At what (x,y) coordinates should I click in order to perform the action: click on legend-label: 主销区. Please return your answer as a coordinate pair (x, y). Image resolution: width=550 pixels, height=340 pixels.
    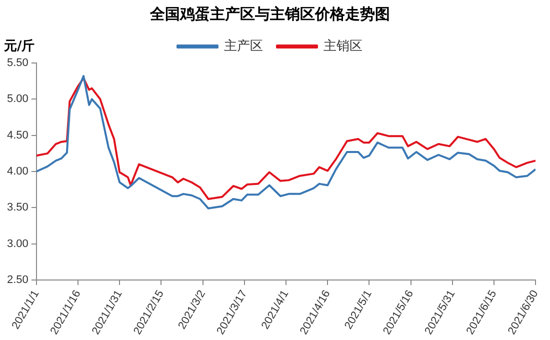
    Looking at the image, I should click on (343, 46).